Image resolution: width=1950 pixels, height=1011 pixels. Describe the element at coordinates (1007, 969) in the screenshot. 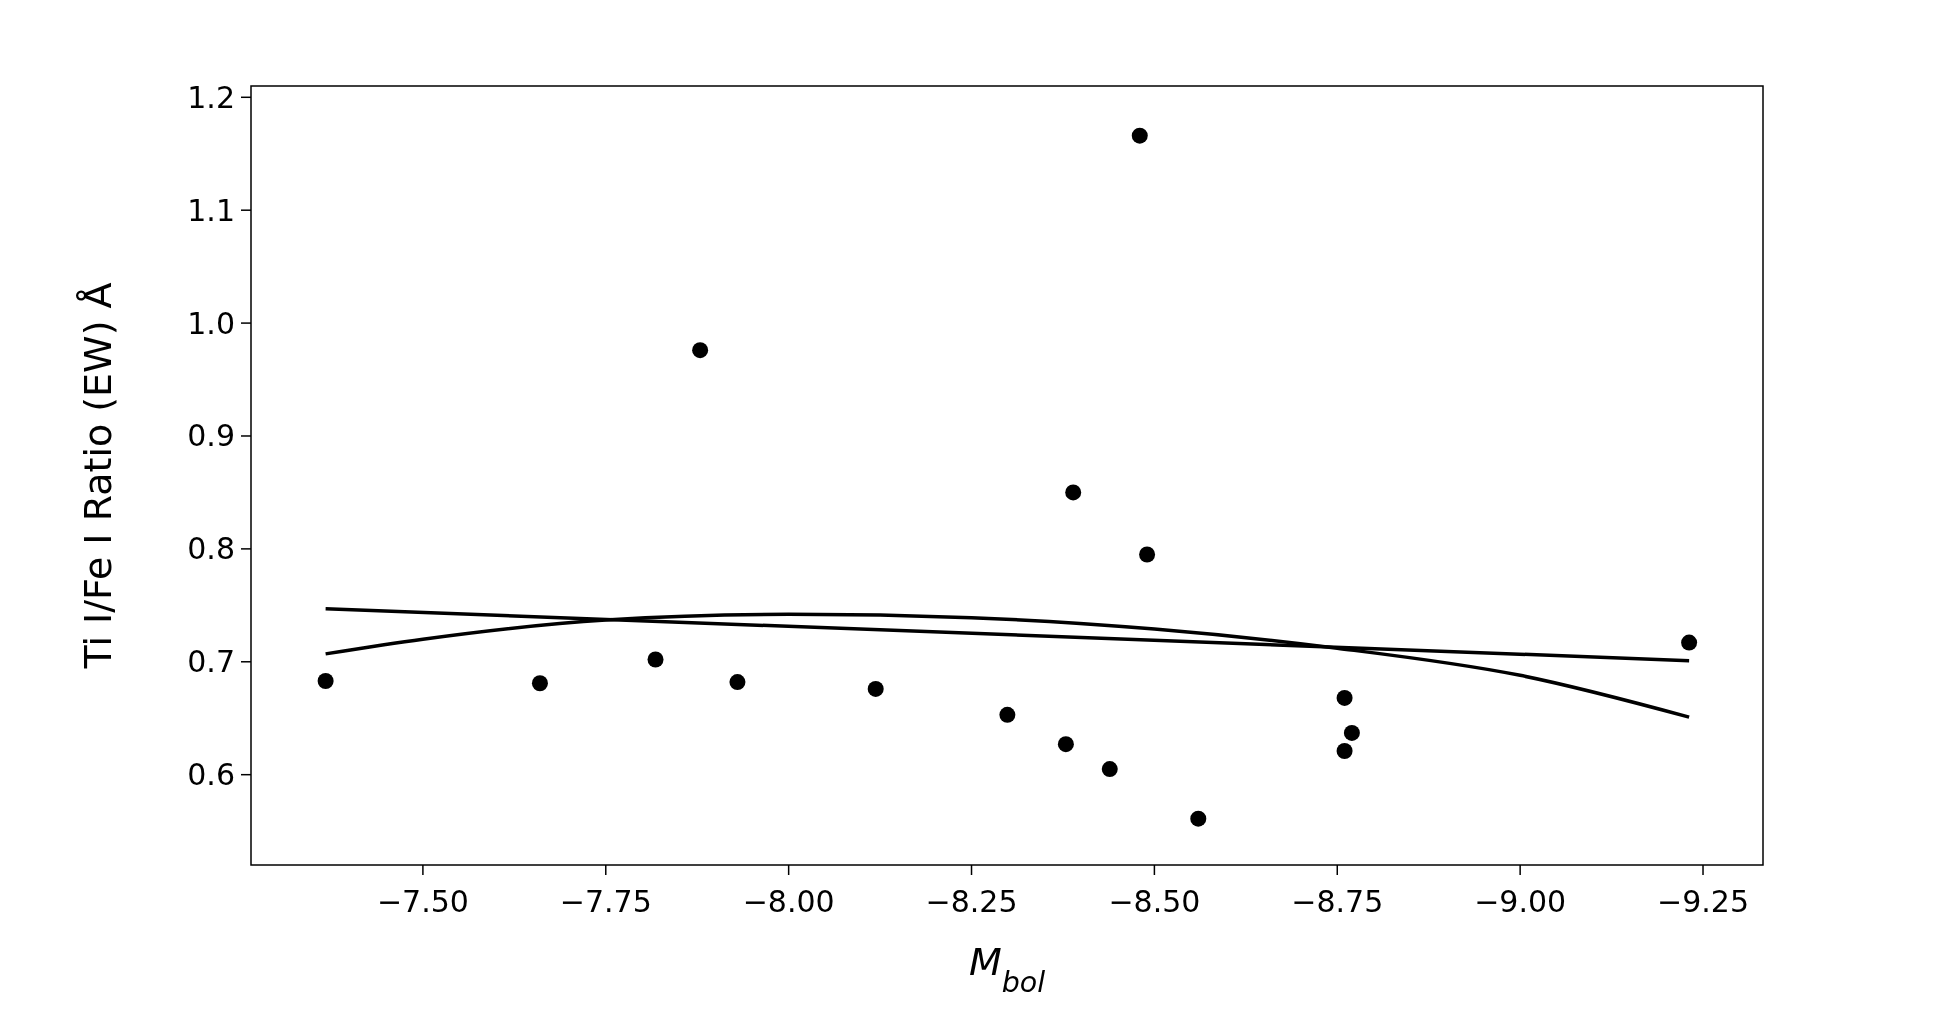

I see `x-axis-title: M$_{bol}$` at that location.